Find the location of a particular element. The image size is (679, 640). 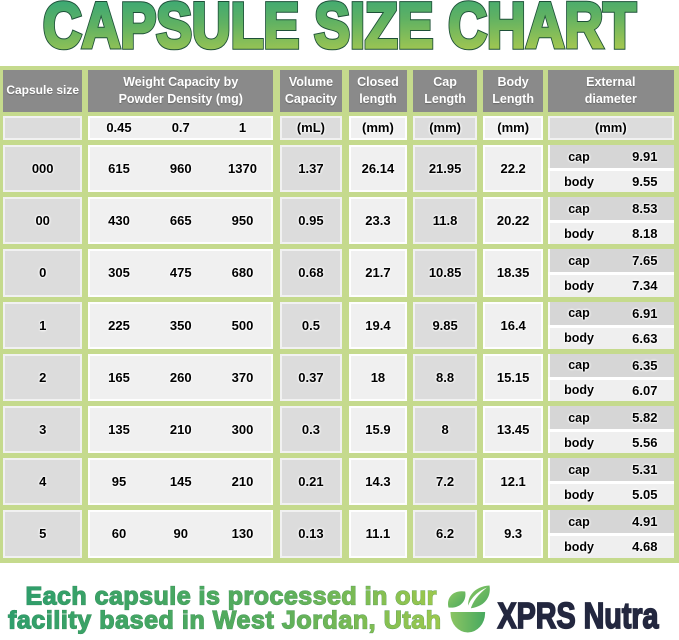

svg-text: CAPSULE SIZE CHART is located at coordinates (339, 31).